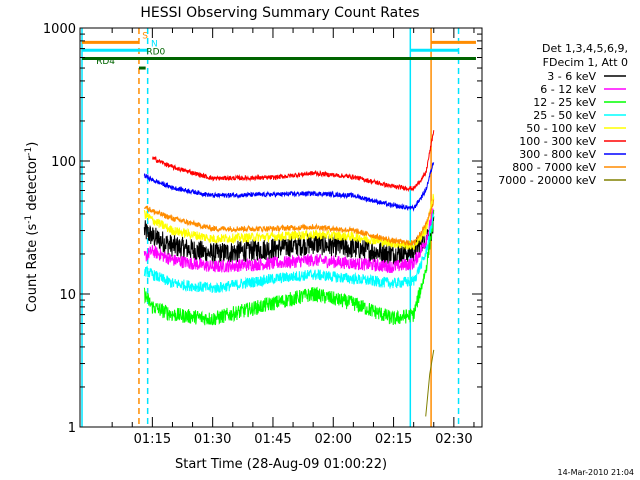 Image resolution: width=640 pixels, height=480 pixels. What do you see at coordinates (105, 62) in the screenshot?
I see `flag-label-rd4: RD4` at bounding box center [105, 62].